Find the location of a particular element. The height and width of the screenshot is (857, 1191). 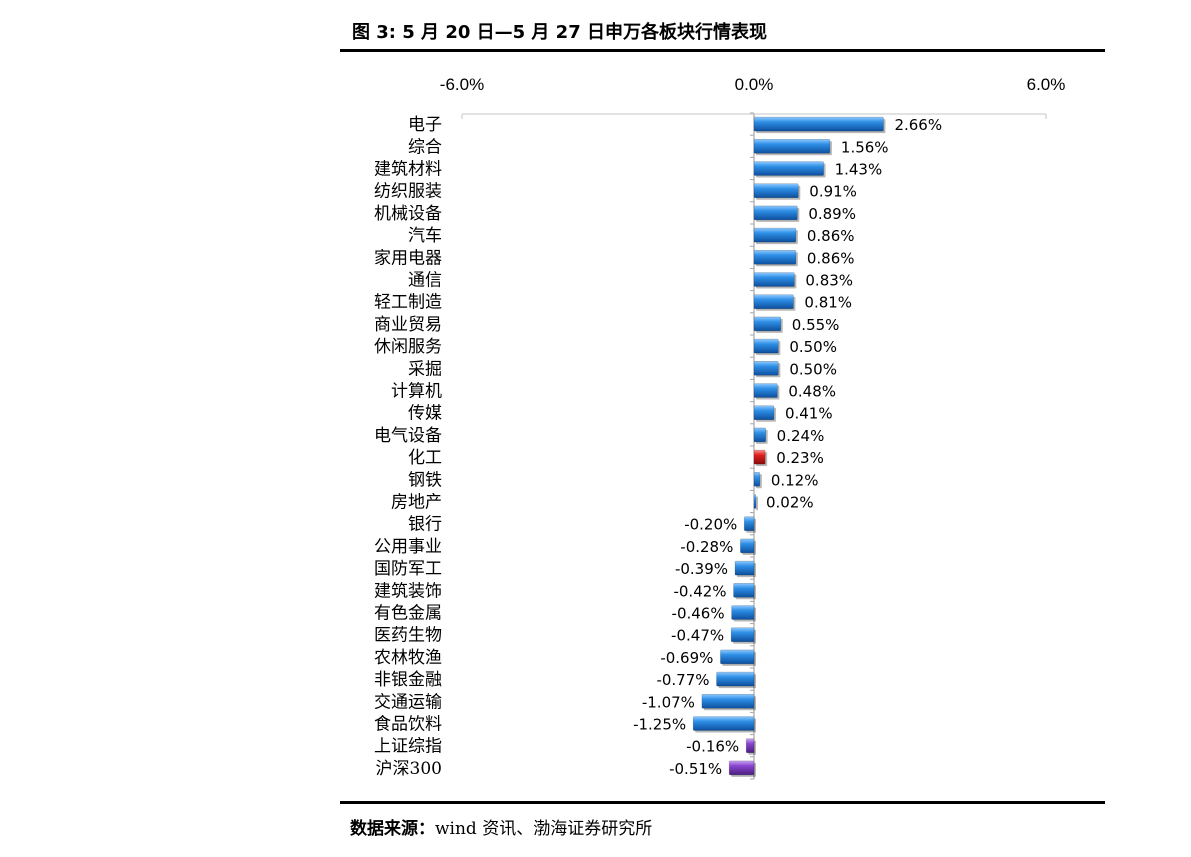

data-label: -0.16% is located at coordinates (712, 747).